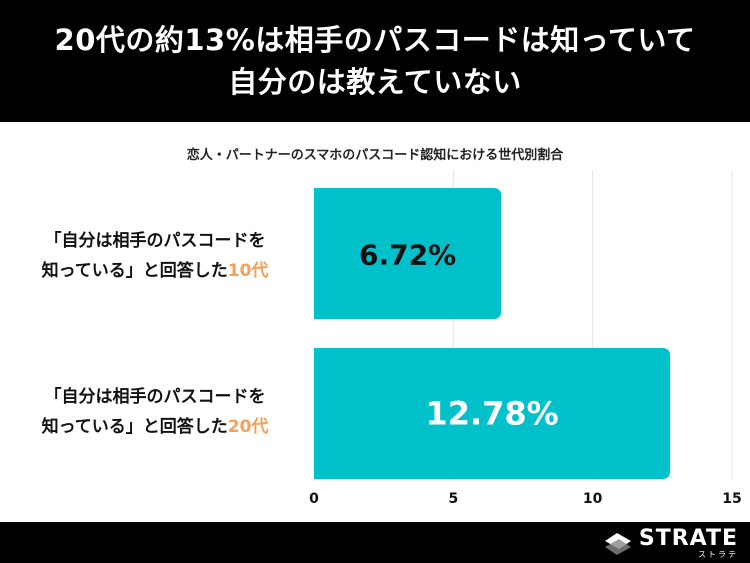  What do you see at coordinates (375, 40) in the screenshot?
I see `title-line-1: 20代の約13%は相手のパスコードは知っていて` at bounding box center [375, 40].